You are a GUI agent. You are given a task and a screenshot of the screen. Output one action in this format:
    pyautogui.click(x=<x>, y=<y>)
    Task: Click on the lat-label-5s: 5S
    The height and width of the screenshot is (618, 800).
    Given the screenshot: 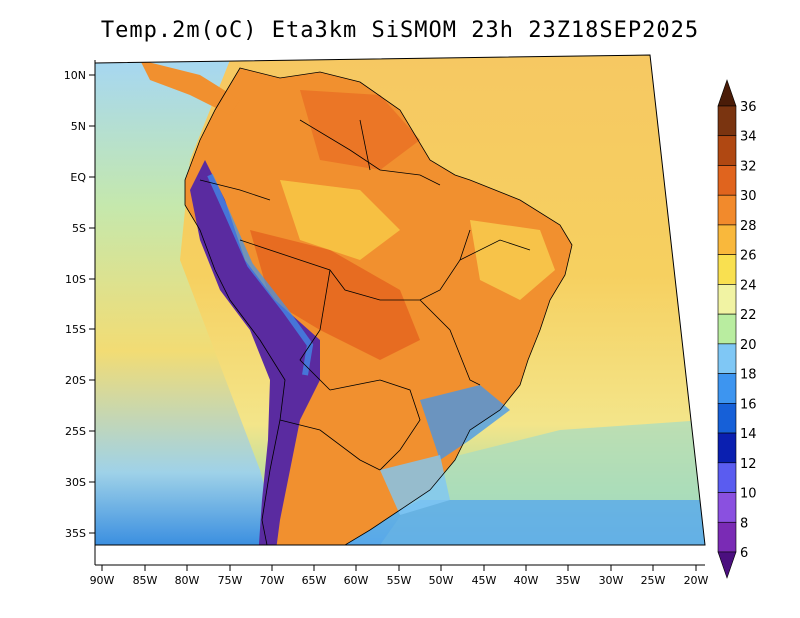 What is the action you would take?
    pyautogui.click(x=79, y=228)
    